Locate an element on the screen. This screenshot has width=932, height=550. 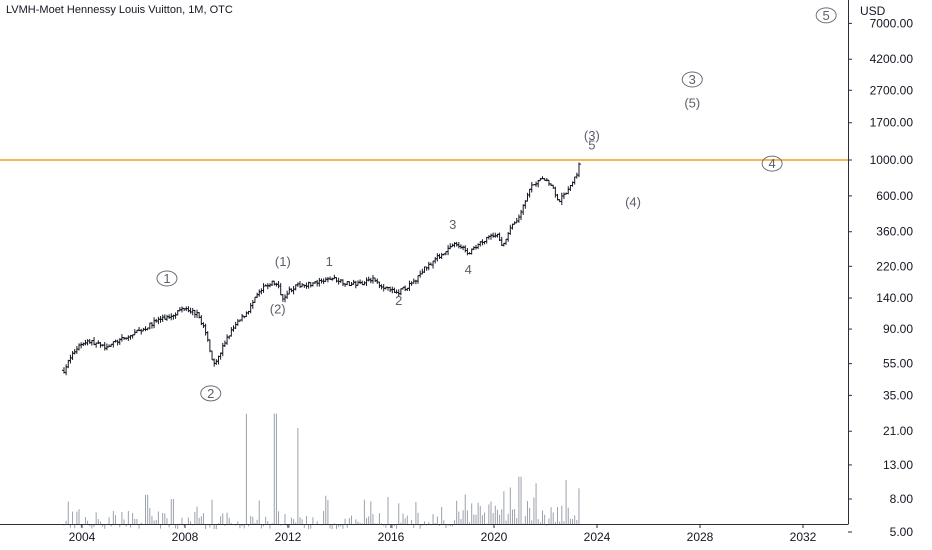
y-tick-label: 13.00 is located at coordinates (898, 465).